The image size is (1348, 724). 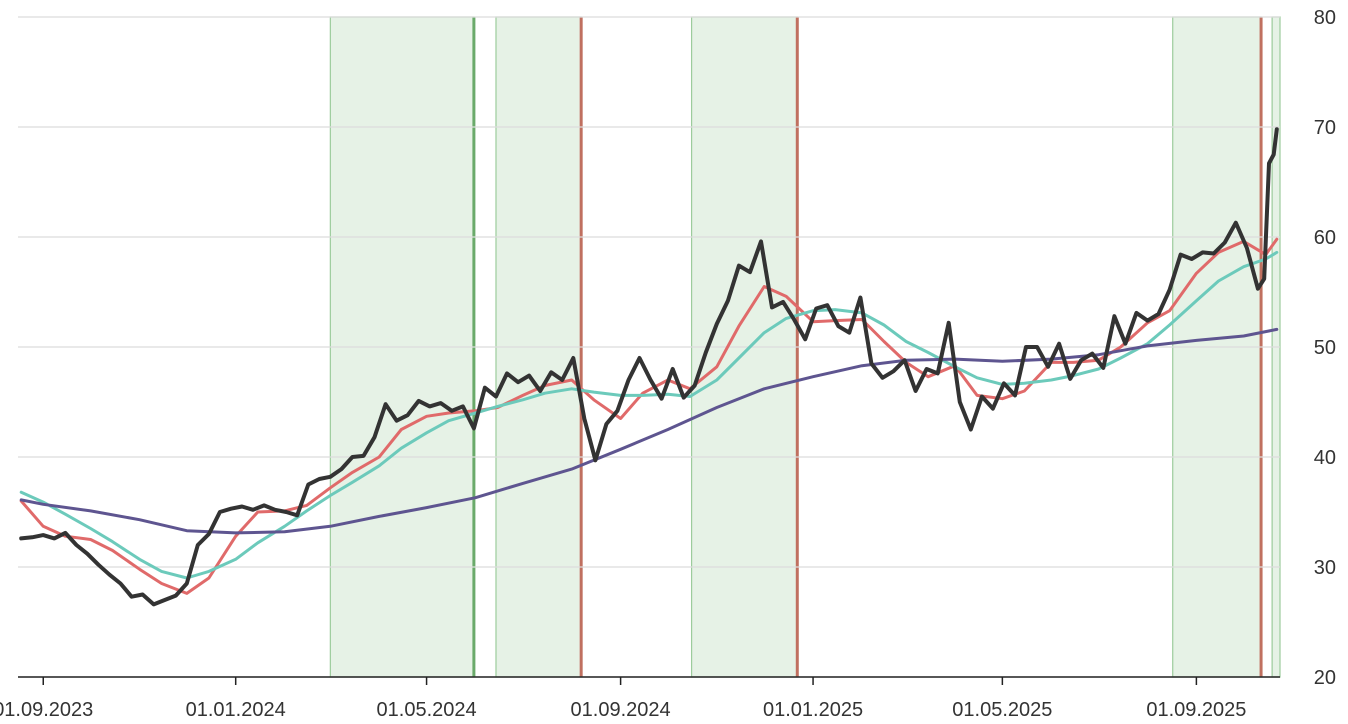 What do you see at coordinates (813, 710) in the screenshot?
I see `x-tick-label: 01.01.2025` at bounding box center [813, 710].